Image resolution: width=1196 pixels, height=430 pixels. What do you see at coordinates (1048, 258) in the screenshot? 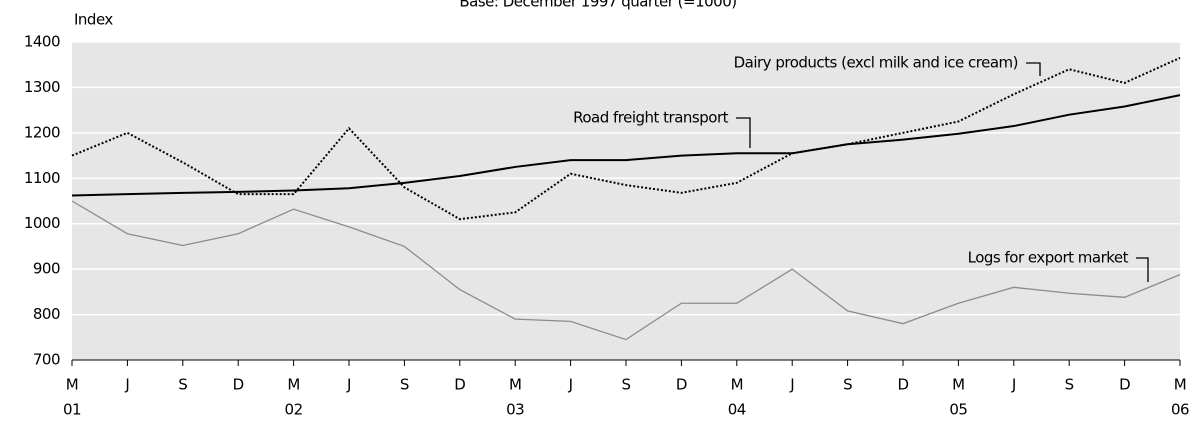
I see `series-annotation: Logs for export market` at bounding box center [1048, 258].